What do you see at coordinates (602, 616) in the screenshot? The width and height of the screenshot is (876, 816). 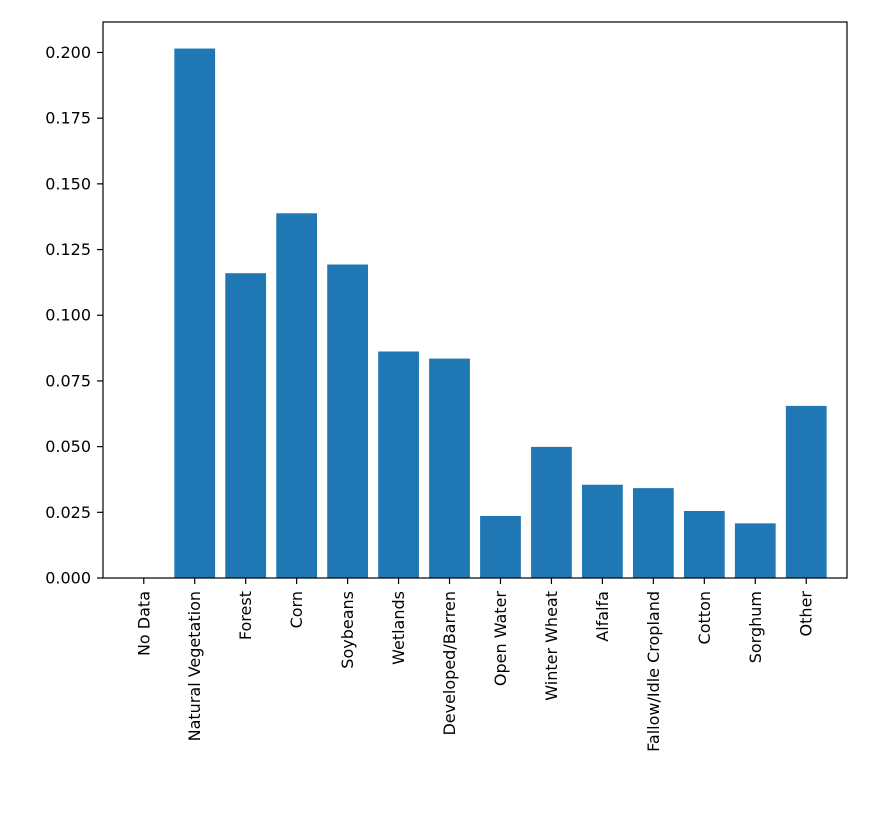 I see `x-tick-label: Alfalfa` at bounding box center [602, 616].